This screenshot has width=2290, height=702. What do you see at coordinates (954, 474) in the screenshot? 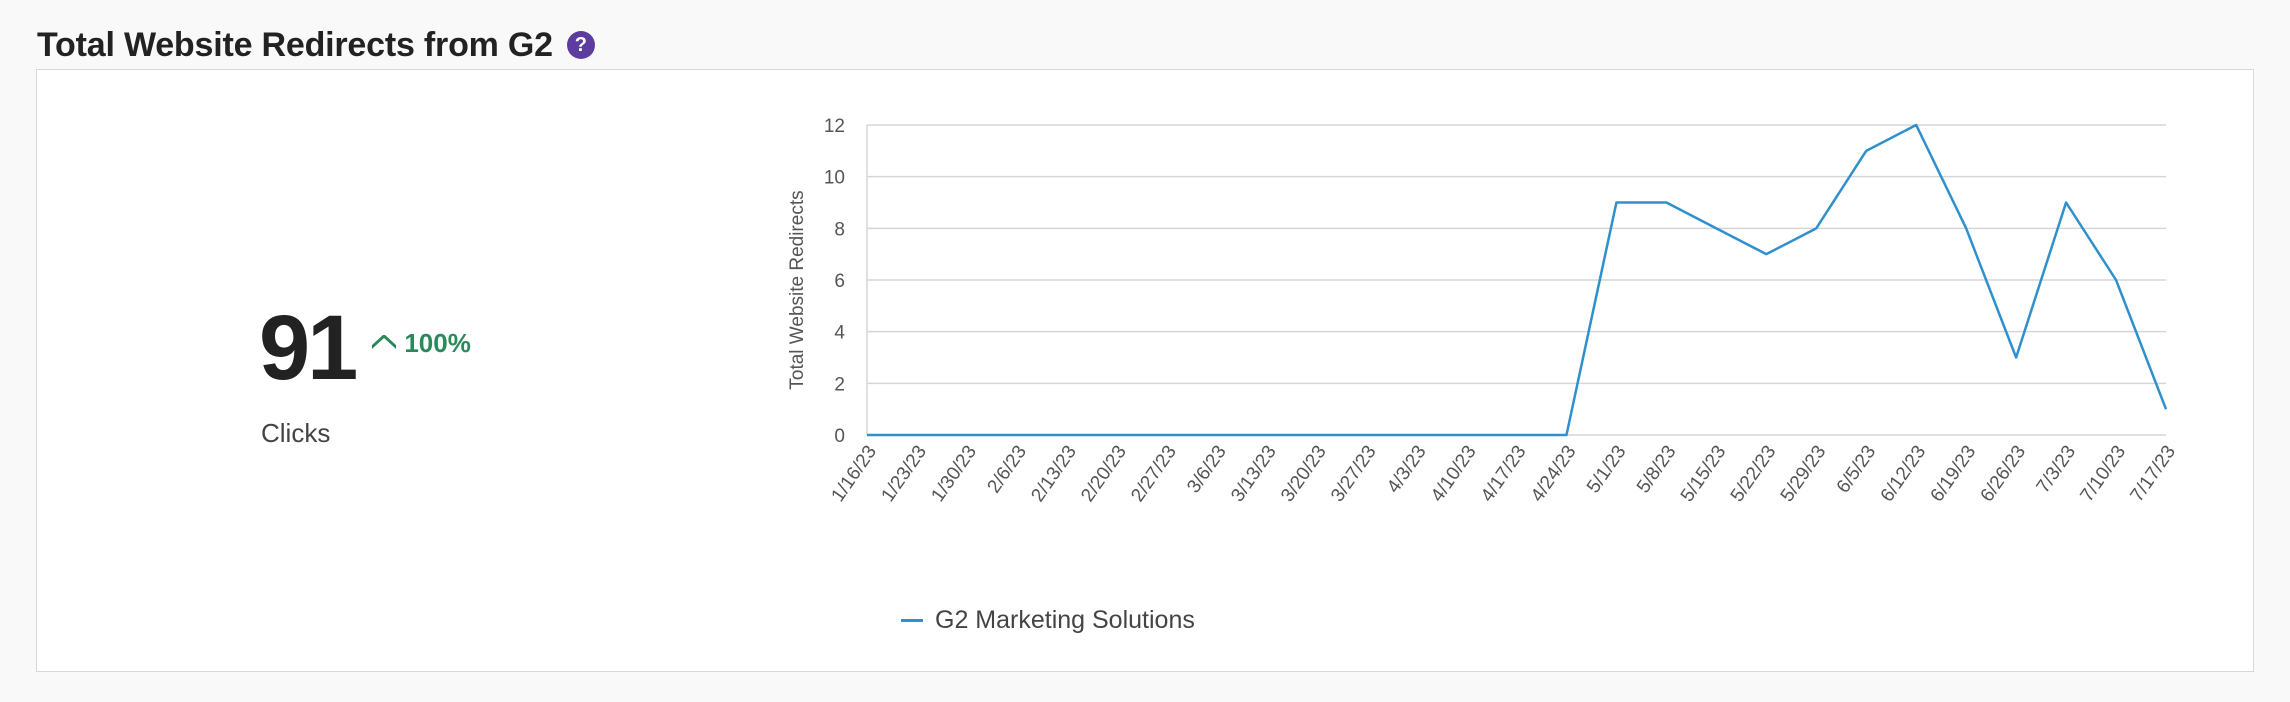
I see `x-tick-label: 1/30/23` at bounding box center [954, 474].